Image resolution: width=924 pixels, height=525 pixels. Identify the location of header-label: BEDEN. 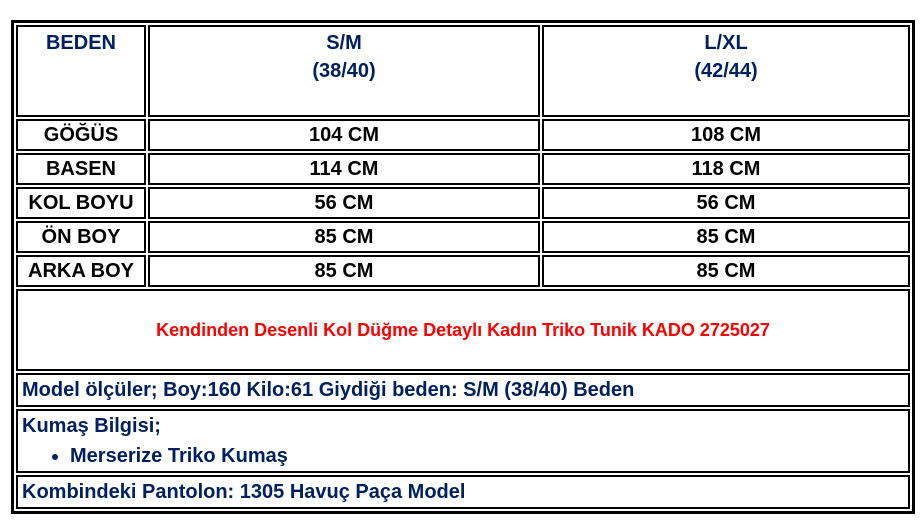
(81, 71).